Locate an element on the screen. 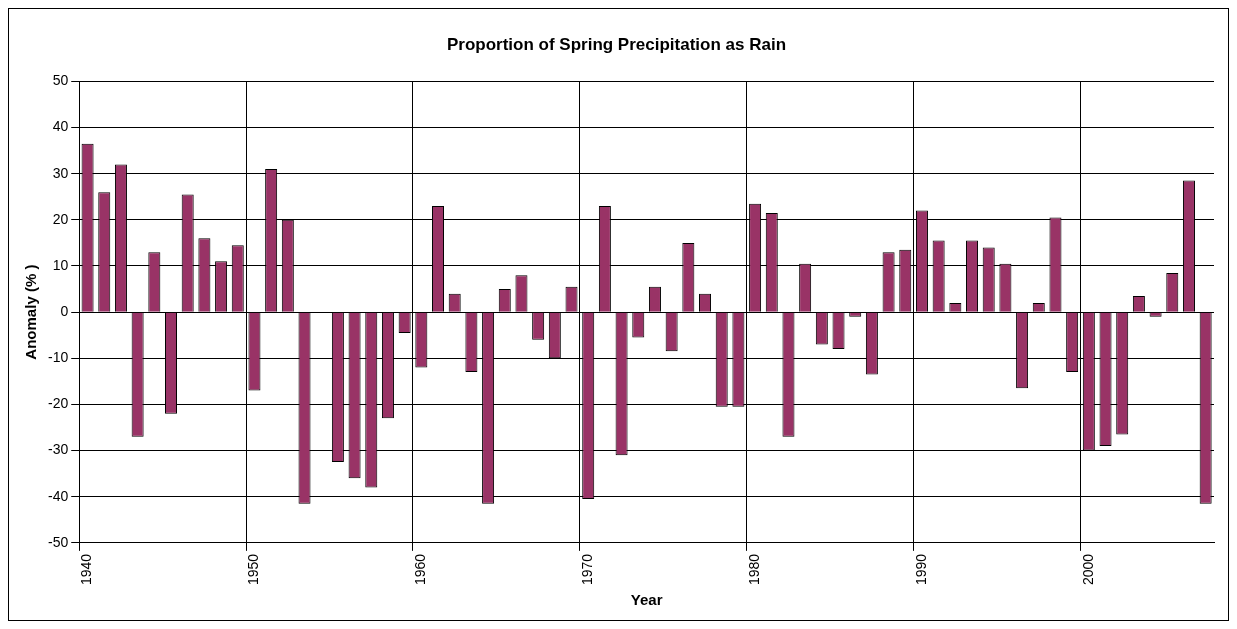  y-tick-label: 50 is located at coordinates (60, 80).